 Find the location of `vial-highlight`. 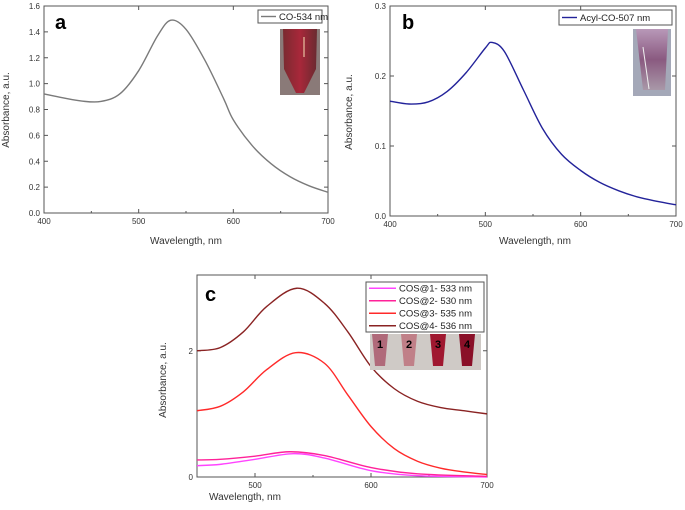

vial-highlight is located at coordinates (646, 68).